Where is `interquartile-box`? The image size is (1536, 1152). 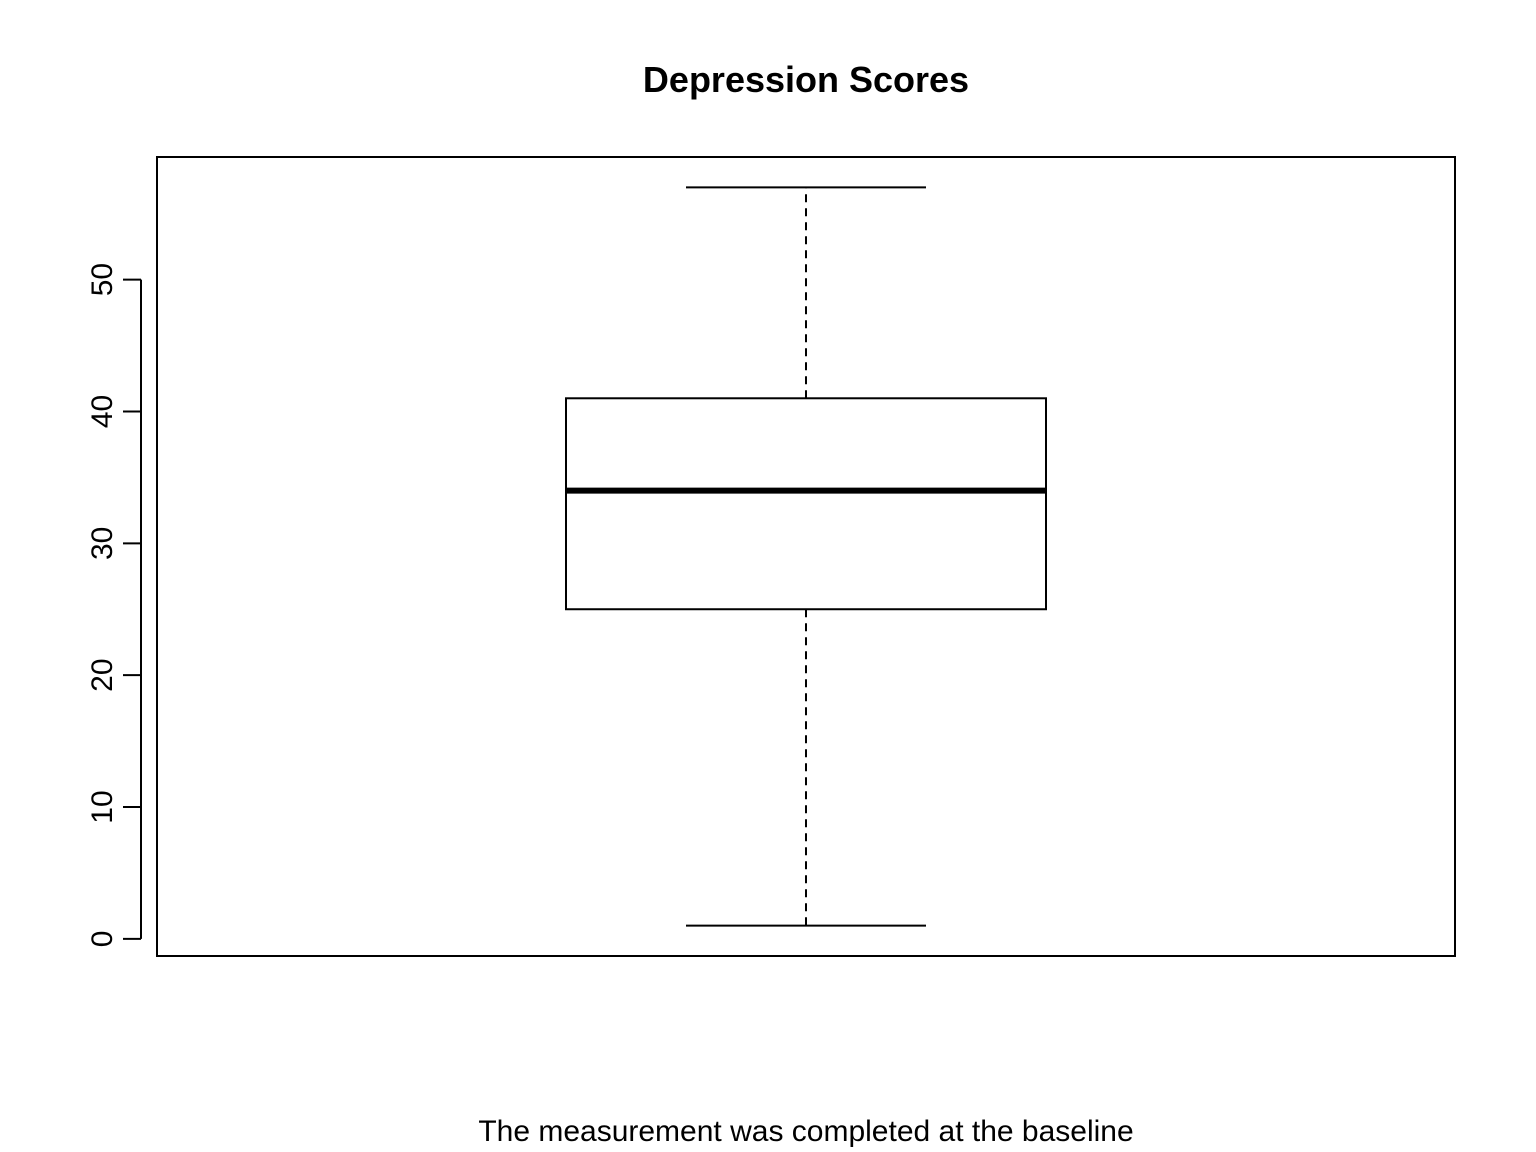
interquartile-box is located at coordinates (806, 504).